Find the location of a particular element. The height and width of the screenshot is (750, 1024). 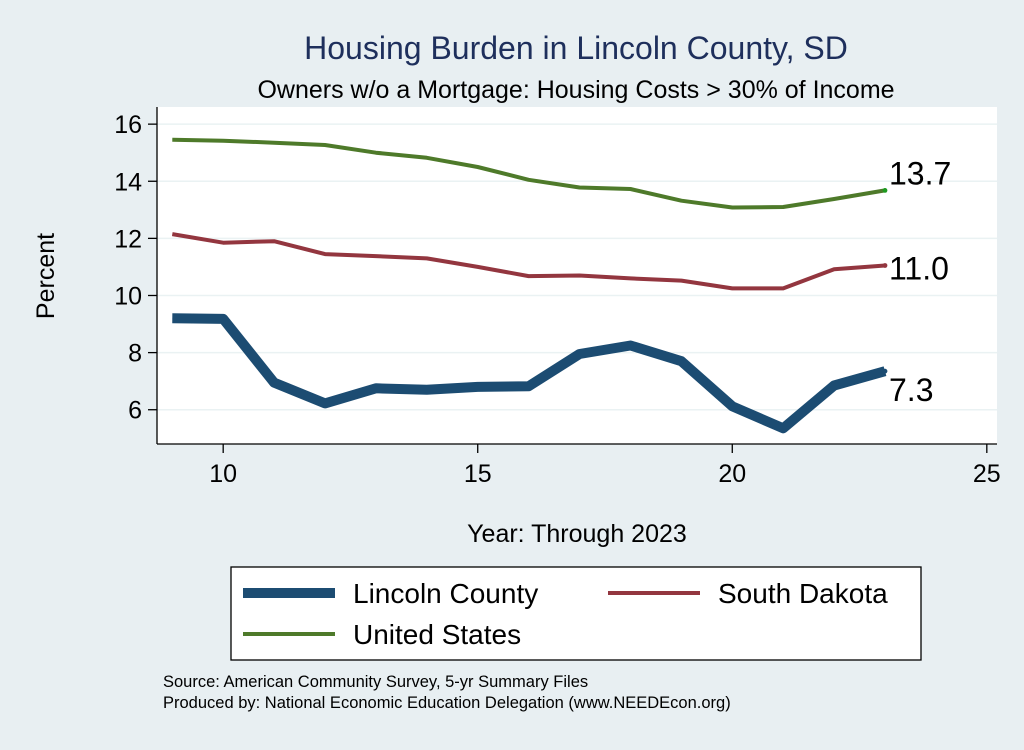

end-label-lincoln-county: 7.3 is located at coordinates (911, 390).